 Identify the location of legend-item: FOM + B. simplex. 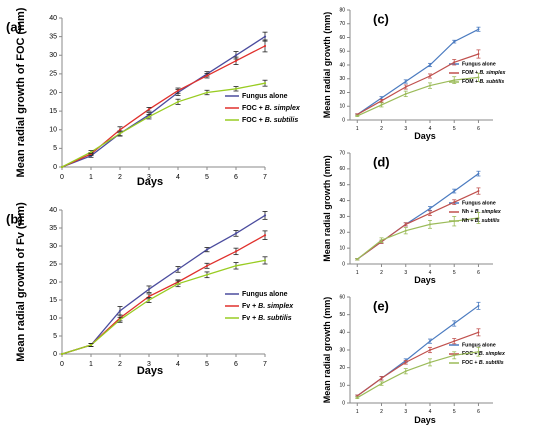
(478, 73).